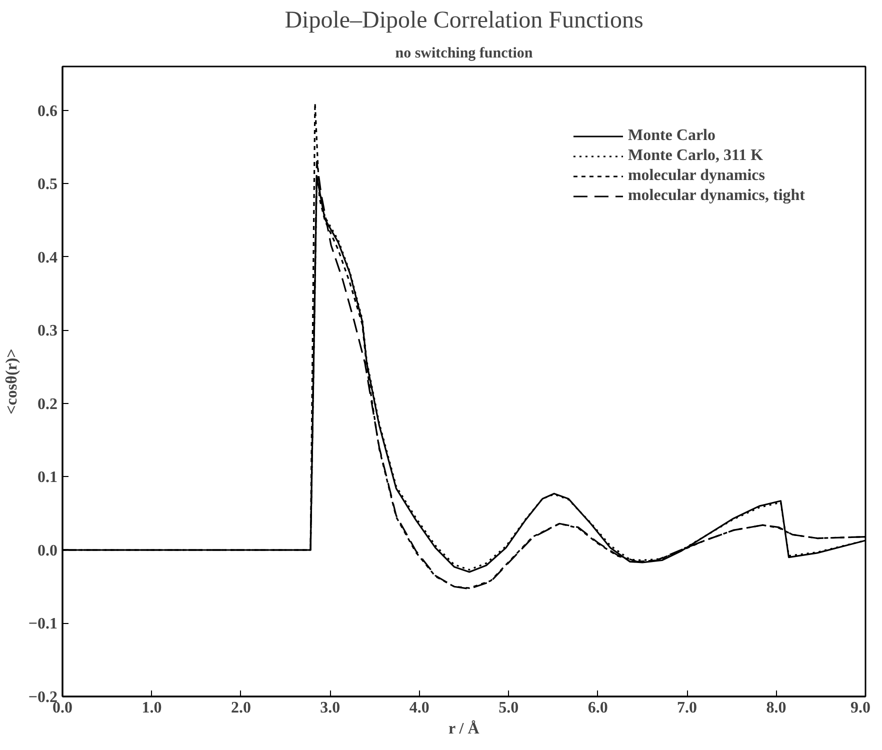 The width and height of the screenshot is (882, 750). Describe the element at coordinates (152, 708) in the screenshot. I see `x-tick-label: 1.0` at that location.